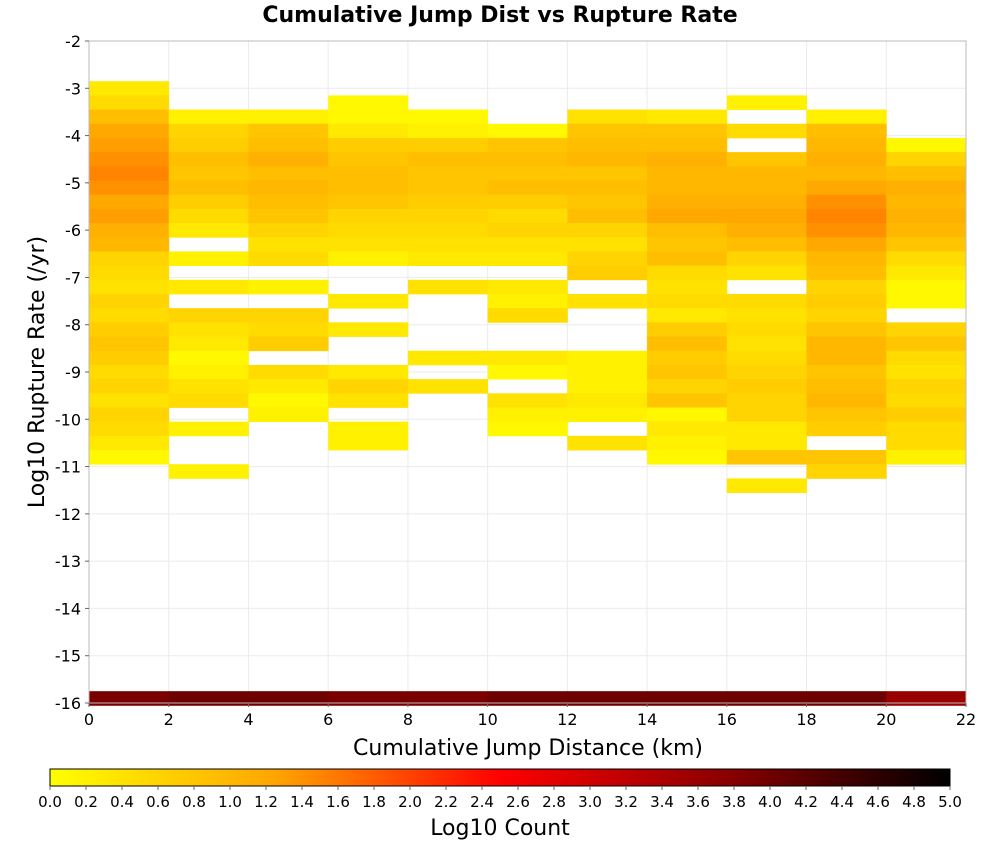 This screenshot has height=850, width=1000. What do you see at coordinates (878, 802) in the screenshot?
I see `colorbar-tick-label: 4.6` at bounding box center [878, 802].